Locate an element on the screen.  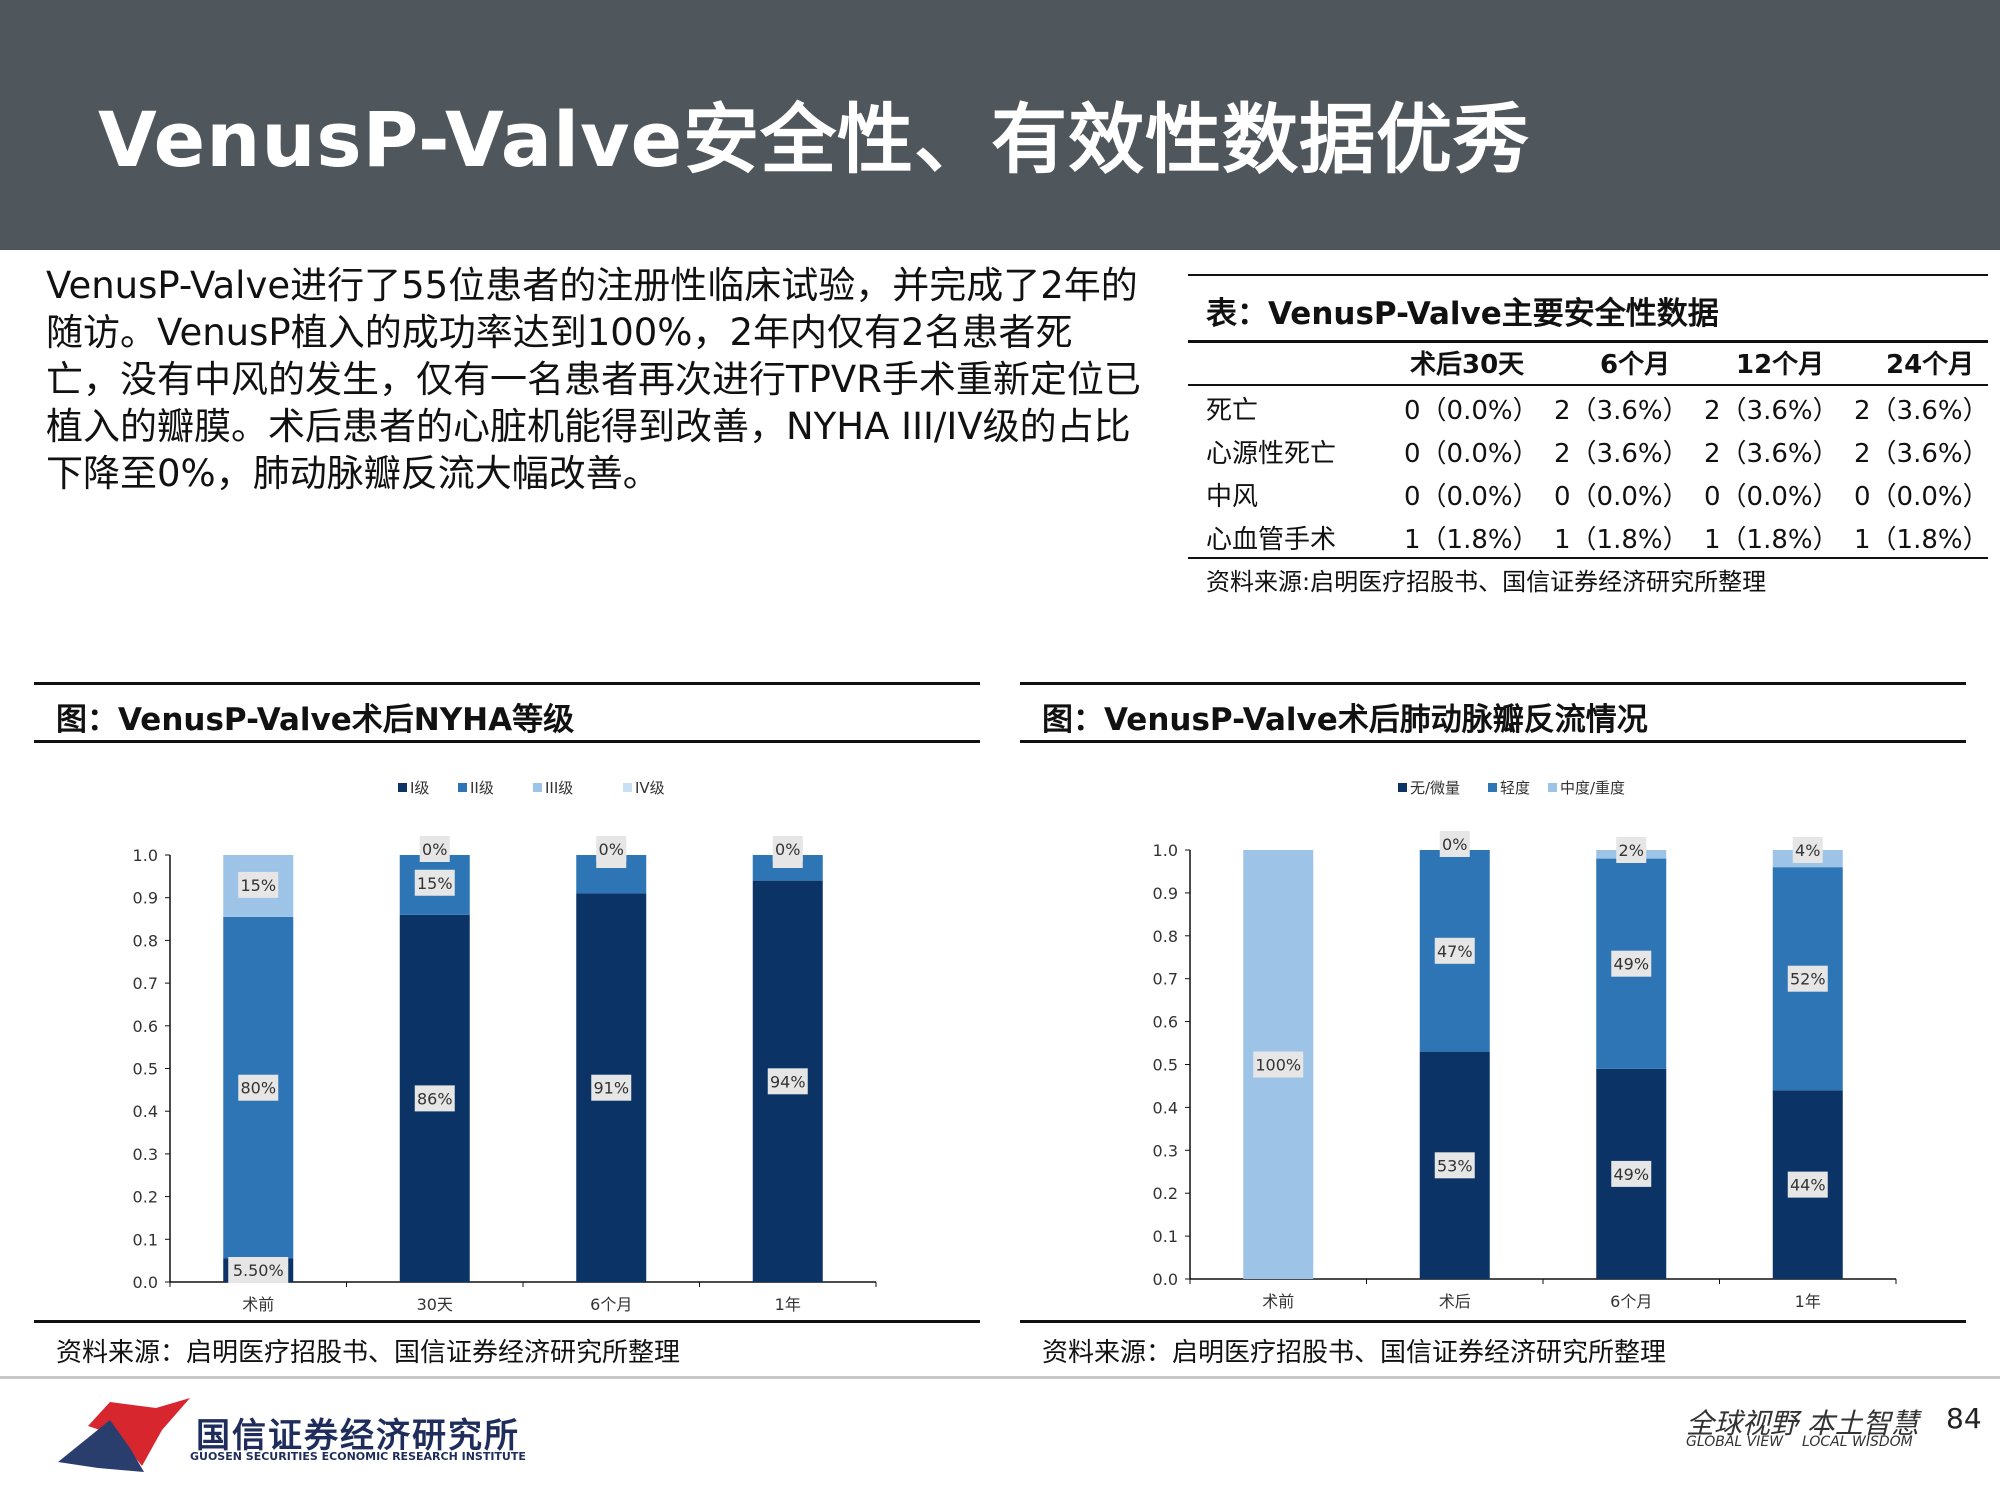
data-label: 52% is located at coordinates (1808, 979).